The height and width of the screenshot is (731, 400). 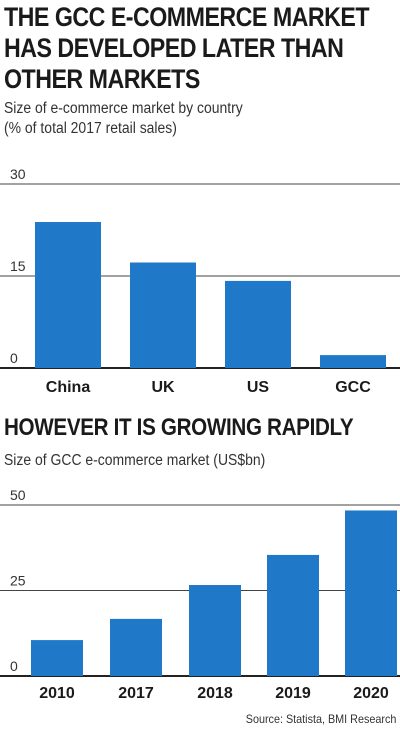 I want to click on chart1-subtitle-line-1: Size of e-commerce market by country, so click(x=123, y=108).